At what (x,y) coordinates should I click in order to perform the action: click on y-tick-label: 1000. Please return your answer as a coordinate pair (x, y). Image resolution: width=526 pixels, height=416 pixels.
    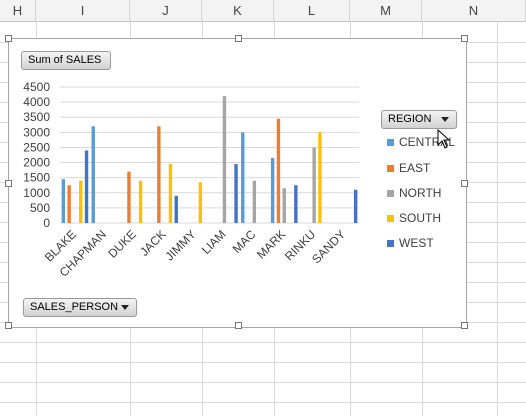
    Looking at the image, I should click on (36, 193).